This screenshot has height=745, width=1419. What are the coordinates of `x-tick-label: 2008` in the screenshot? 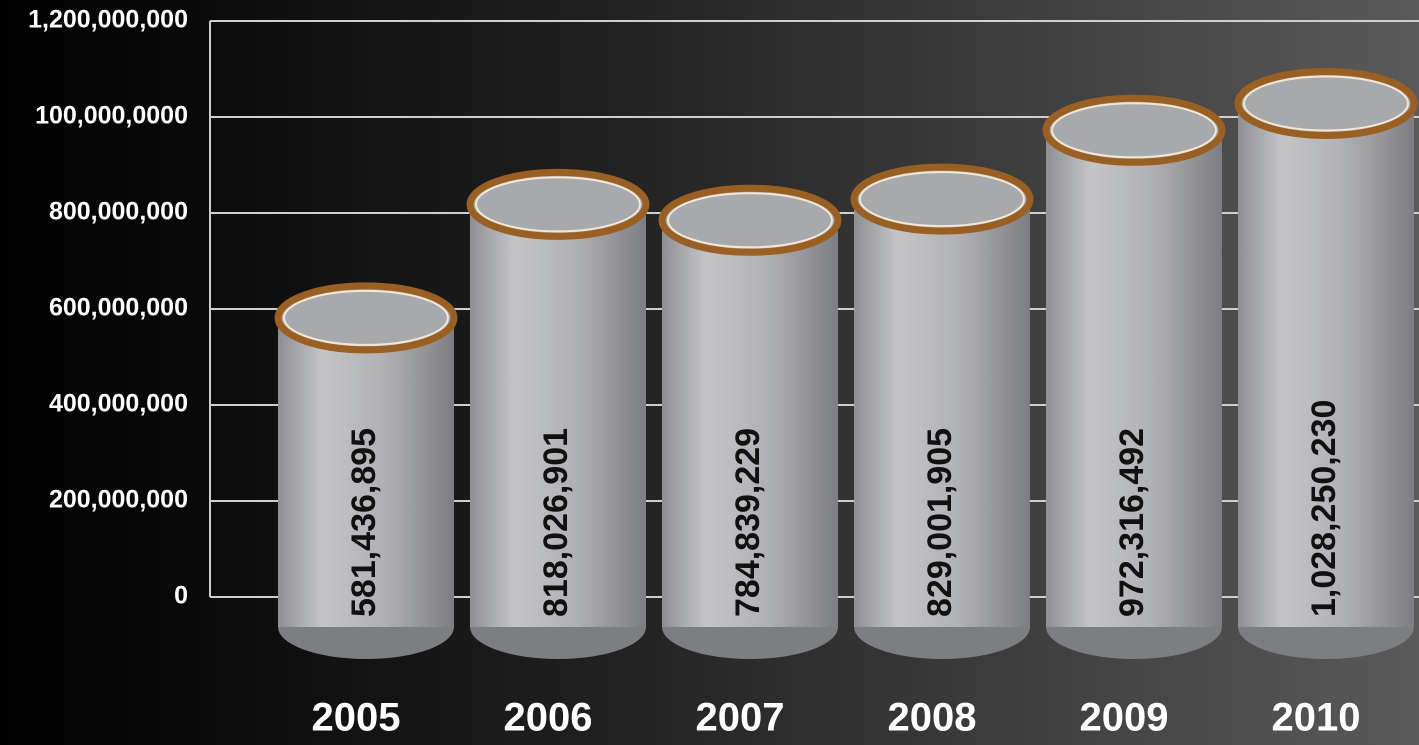 It's located at (932, 718).